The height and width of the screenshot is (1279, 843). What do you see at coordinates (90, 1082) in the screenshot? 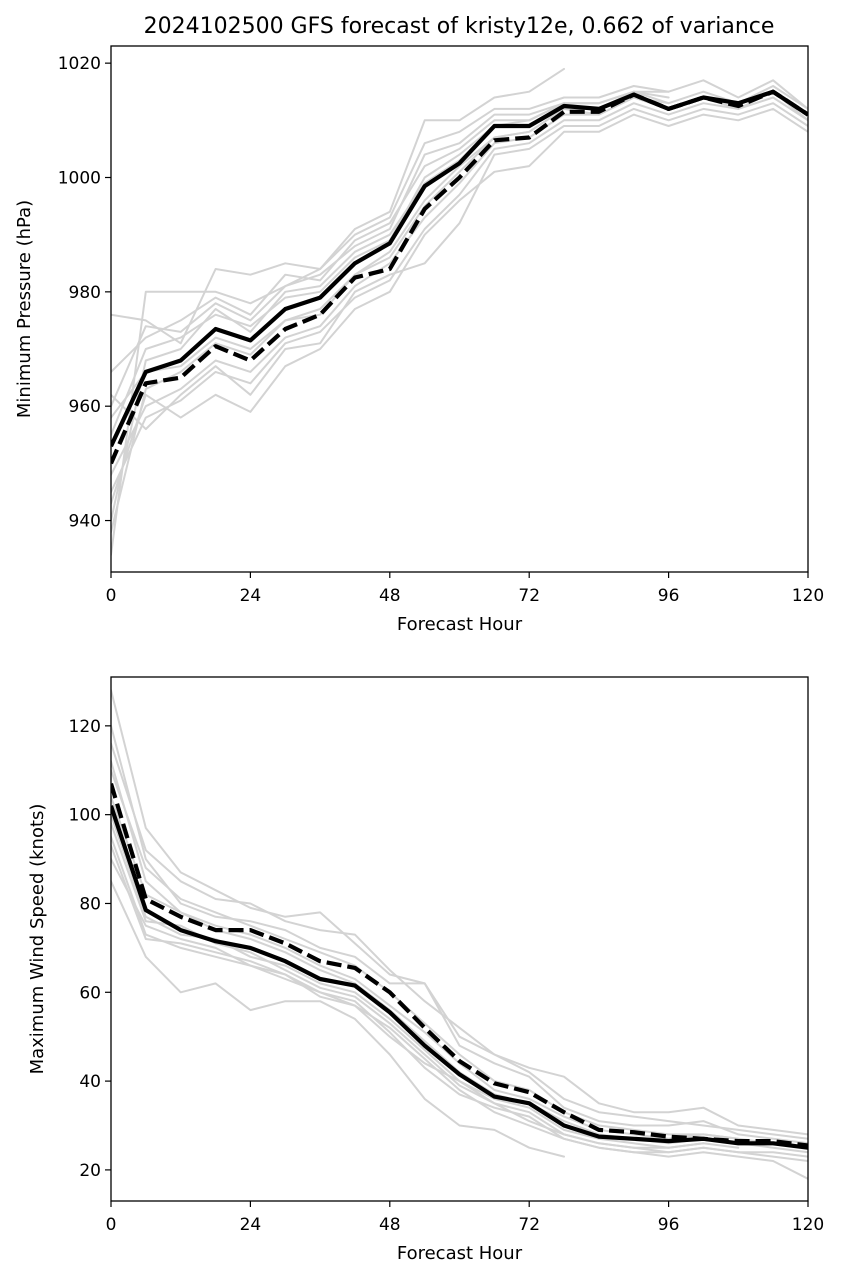
I see `wind-y-tick-label: 40` at bounding box center [90, 1082].